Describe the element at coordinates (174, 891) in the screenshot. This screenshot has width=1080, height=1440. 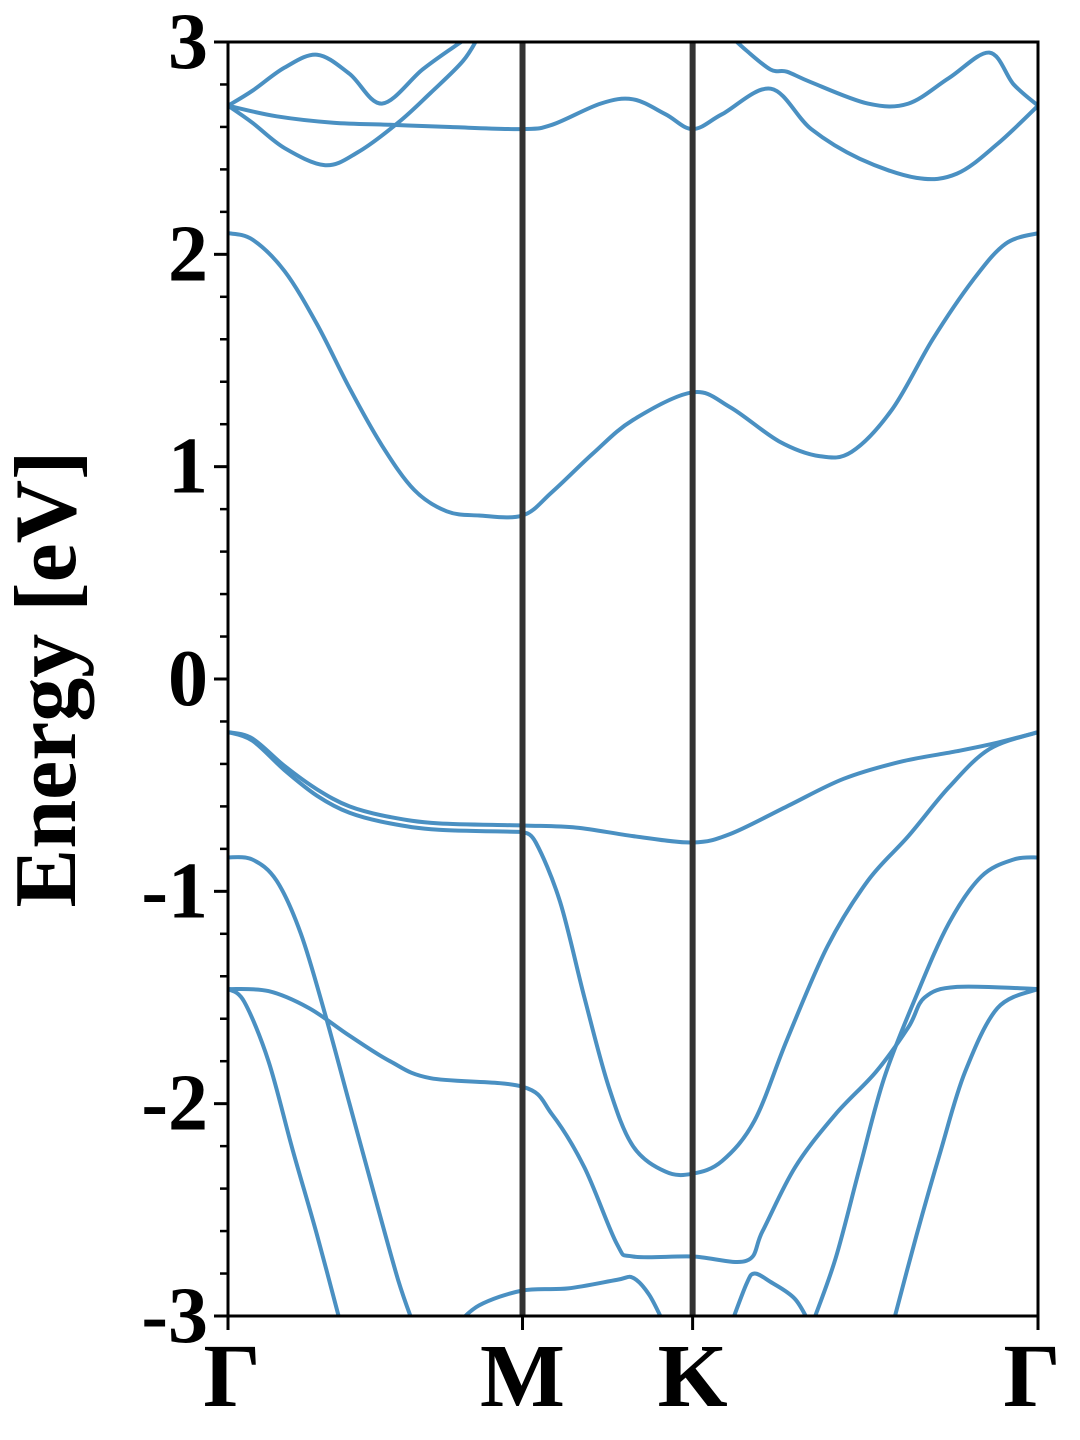
I see `y-tick-label: -1` at that location.